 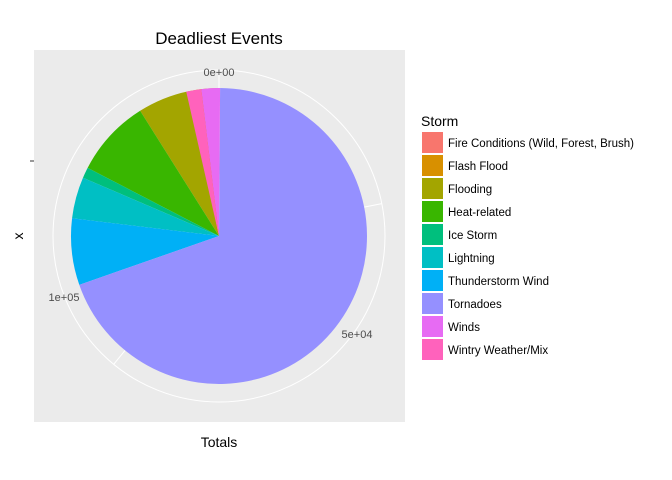 What do you see at coordinates (18, 236) in the screenshot?
I see `y-axis-title: x` at bounding box center [18, 236].